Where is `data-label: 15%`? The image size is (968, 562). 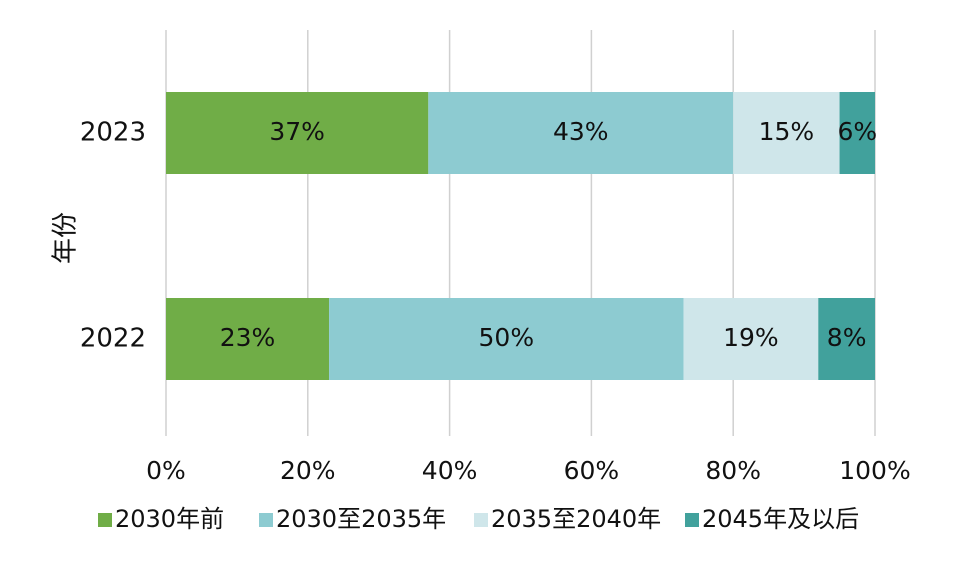 data-label: 15% is located at coordinates (787, 131).